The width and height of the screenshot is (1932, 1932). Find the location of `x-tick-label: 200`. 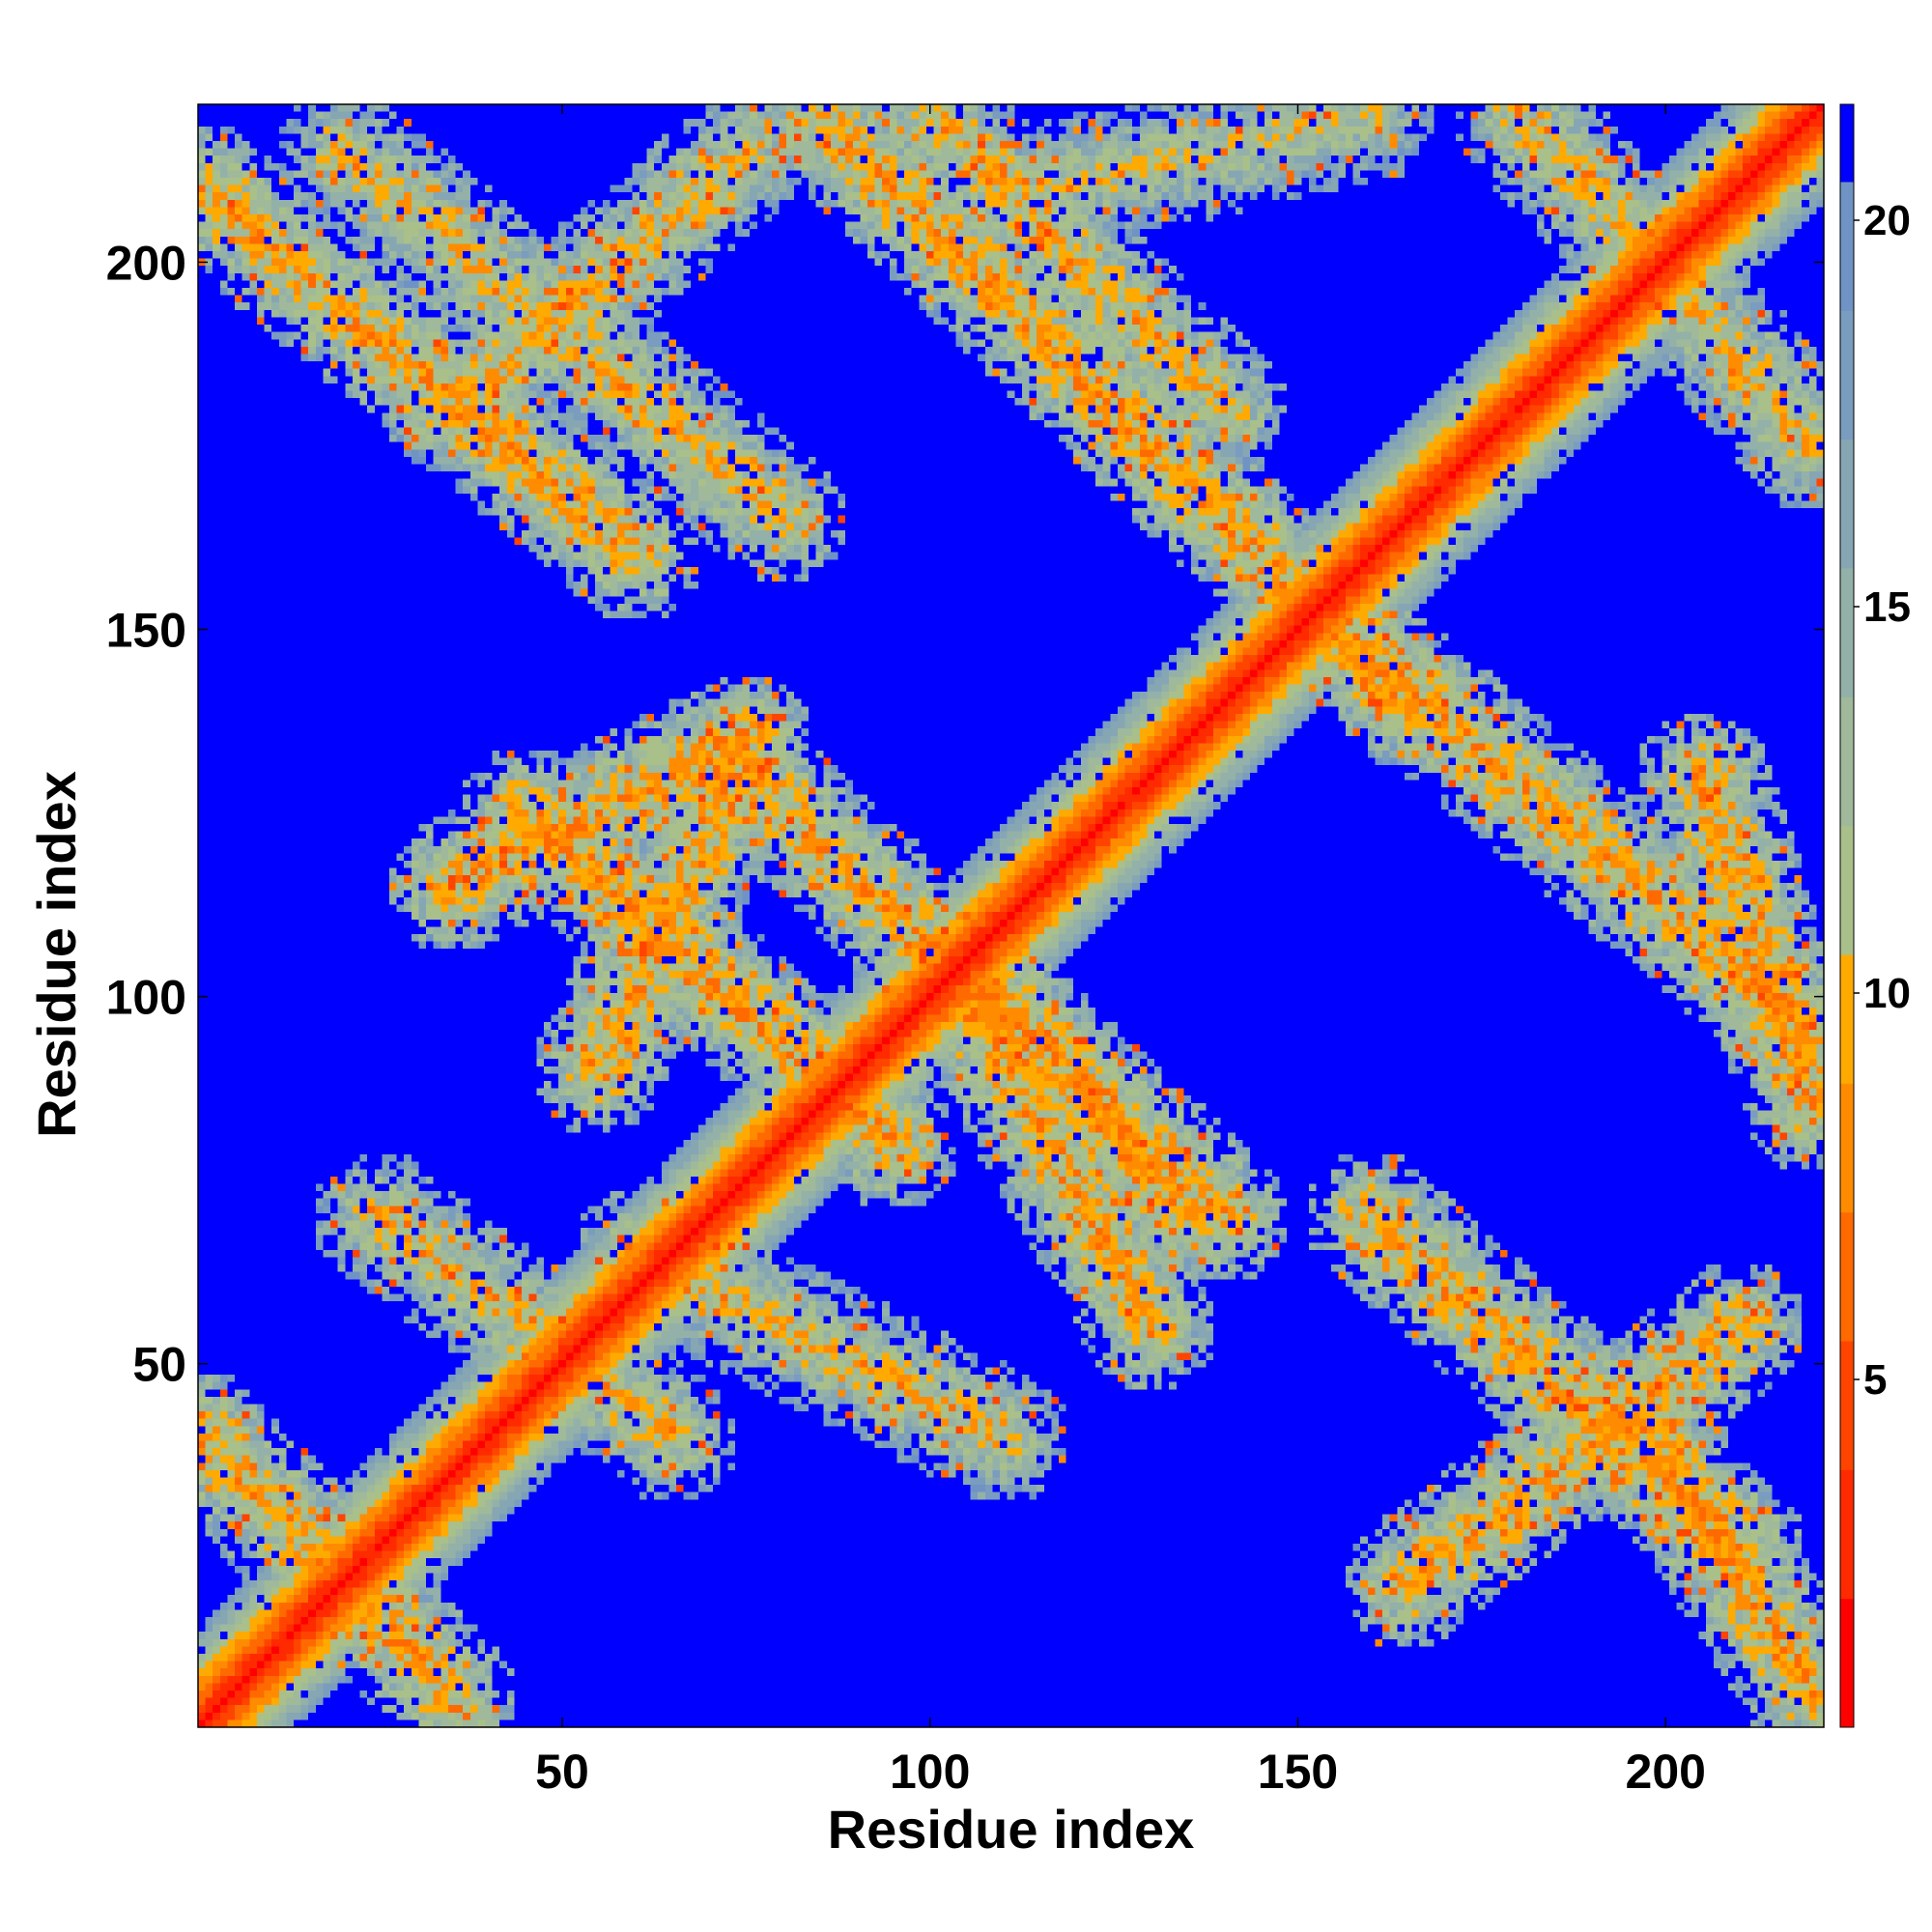

x-tick-label: 200 is located at coordinates (1666, 1772).